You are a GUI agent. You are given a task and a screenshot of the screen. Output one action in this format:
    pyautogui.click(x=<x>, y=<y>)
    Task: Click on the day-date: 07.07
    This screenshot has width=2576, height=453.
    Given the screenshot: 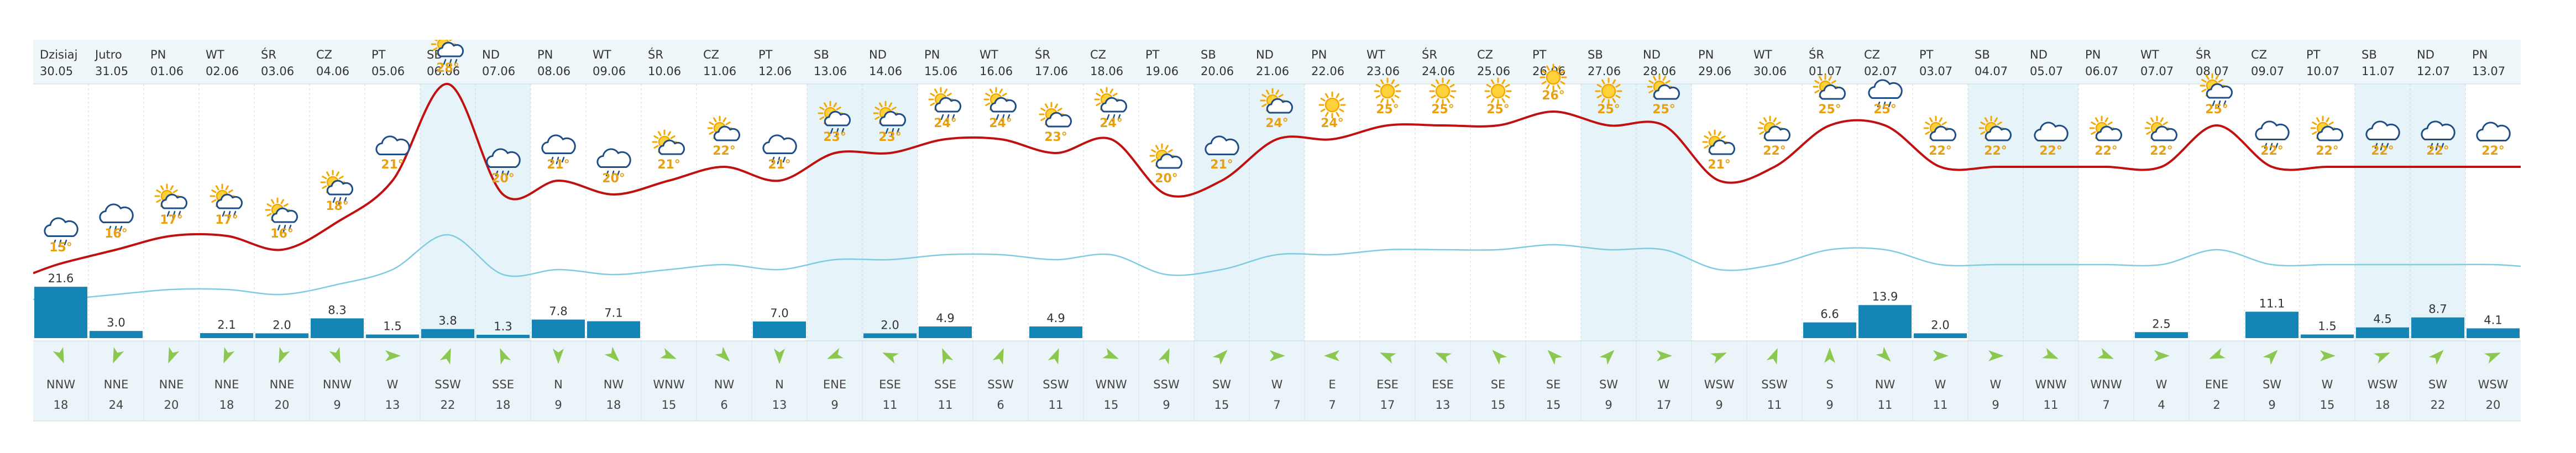 What is the action you would take?
    pyautogui.click(x=2157, y=72)
    